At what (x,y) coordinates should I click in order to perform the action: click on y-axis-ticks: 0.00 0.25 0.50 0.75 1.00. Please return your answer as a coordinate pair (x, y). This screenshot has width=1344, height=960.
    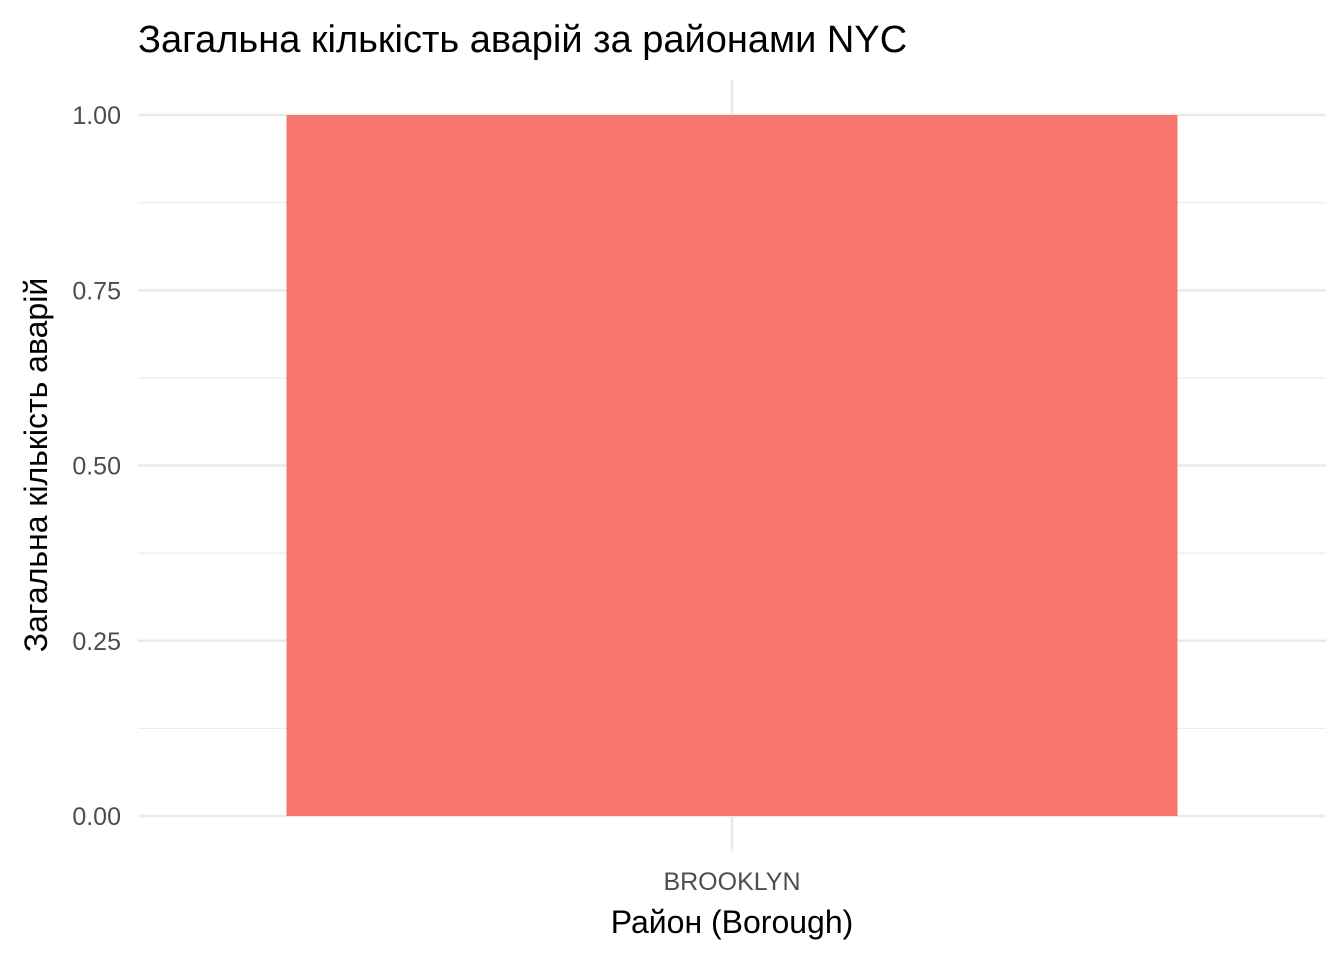
    Looking at the image, I should click on (96, 466).